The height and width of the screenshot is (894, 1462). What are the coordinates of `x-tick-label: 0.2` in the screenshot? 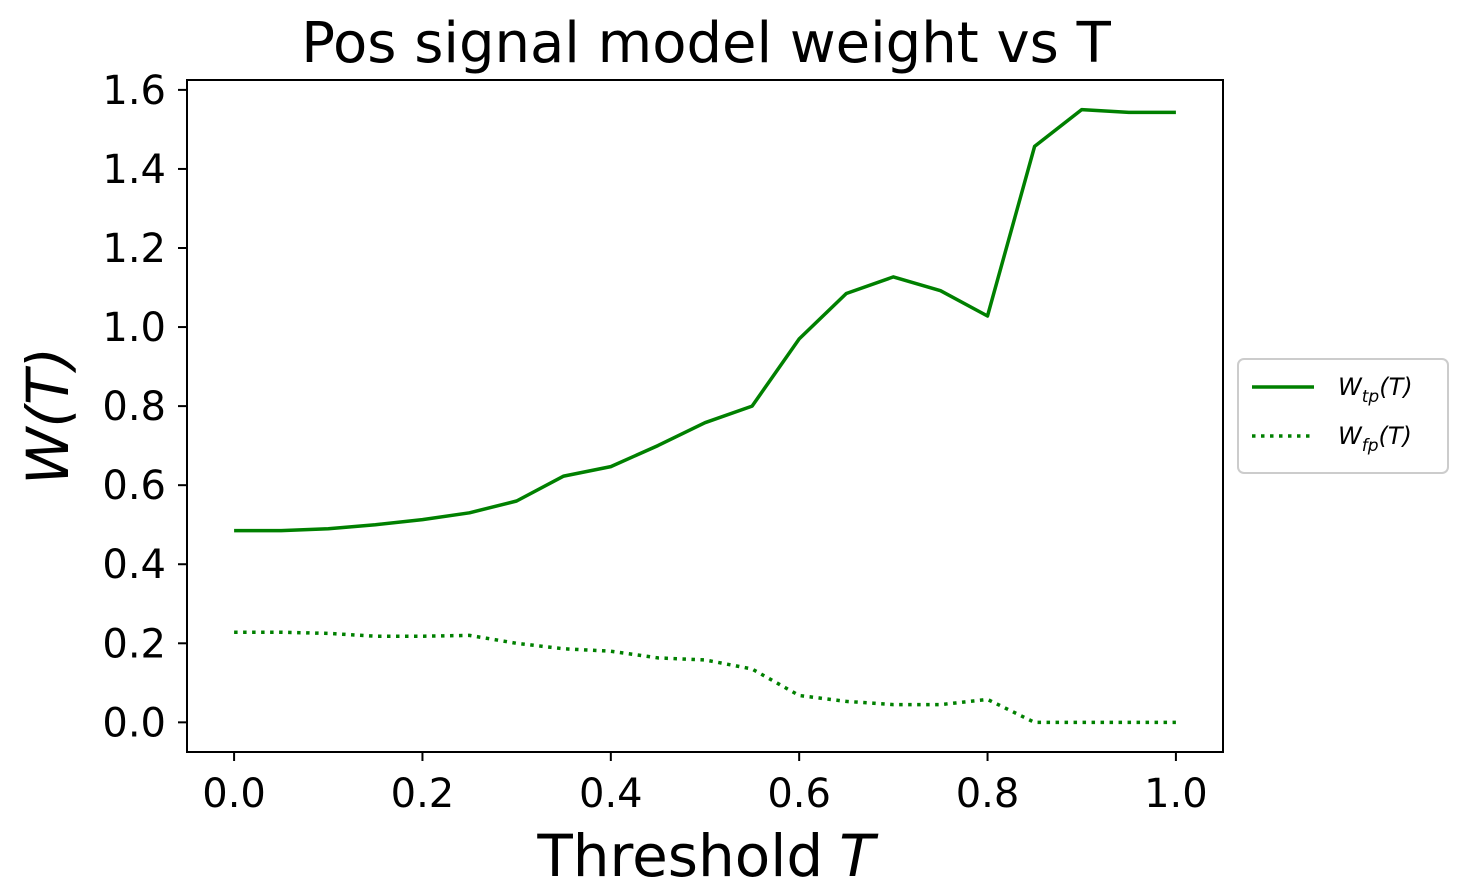 It's located at (423, 794).